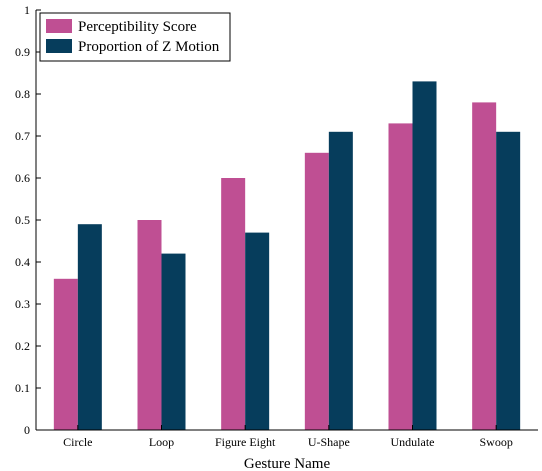  Describe the element at coordinates (316, 291) in the screenshot. I see `bar-perceptibility-score-u-shape` at that location.